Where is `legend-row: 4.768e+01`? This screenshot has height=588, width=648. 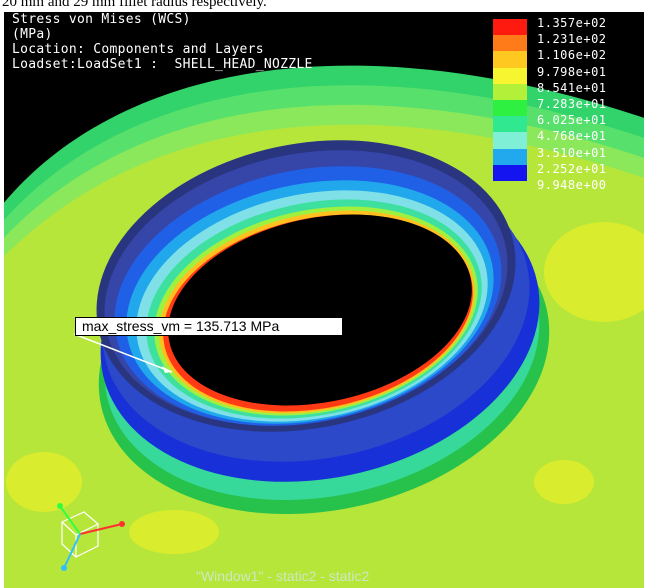
legend-row: 4.768e+01 is located at coordinates (568, 138).